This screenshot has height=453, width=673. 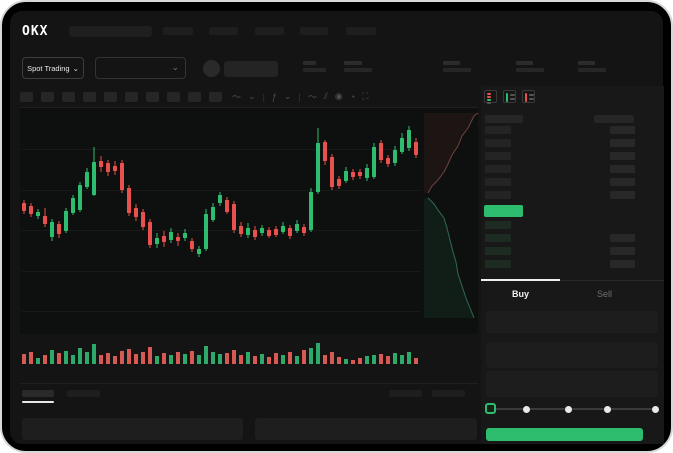 What do you see at coordinates (451, 215) in the screenshot?
I see `depth-chart` at bounding box center [451, 215].